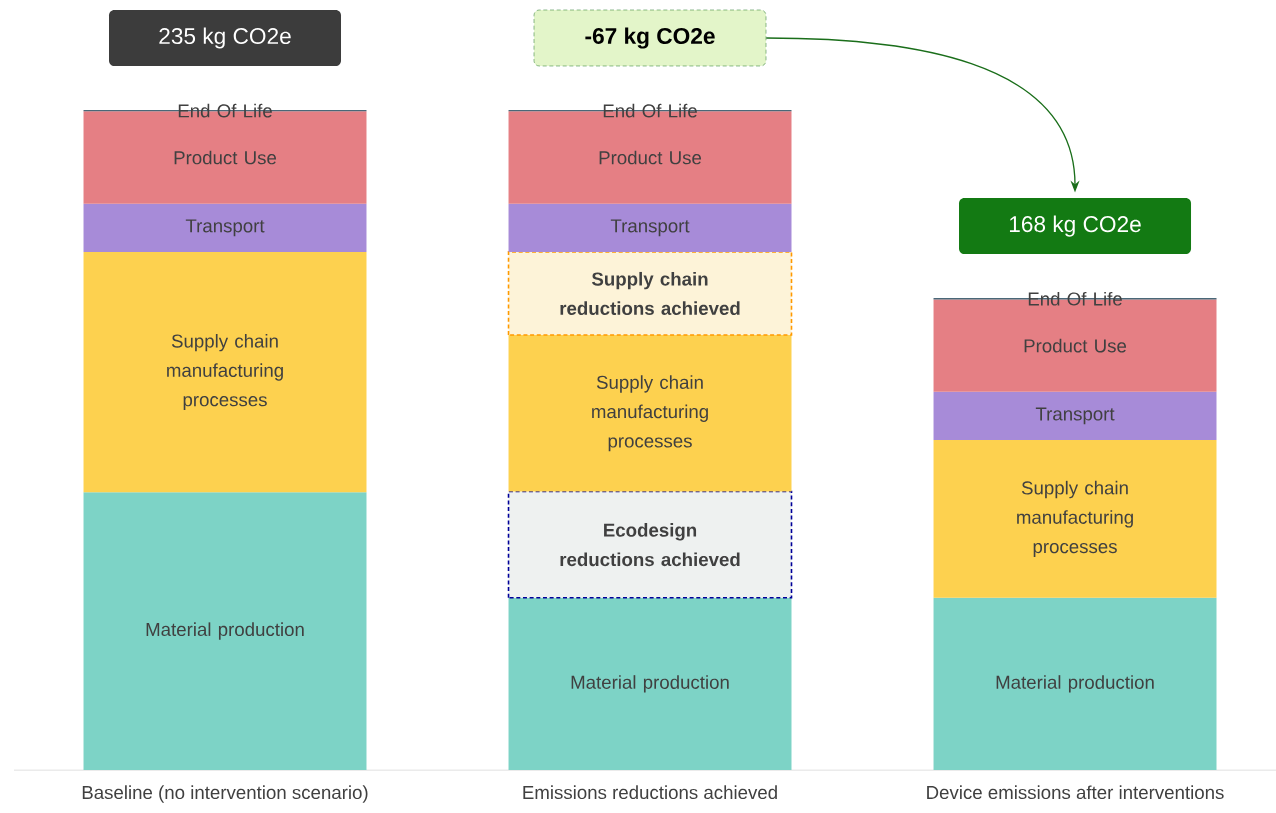 The image size is (1276, 813). I want to click on x-tick-label: Emissions reductions achieved, so click(650, 792).